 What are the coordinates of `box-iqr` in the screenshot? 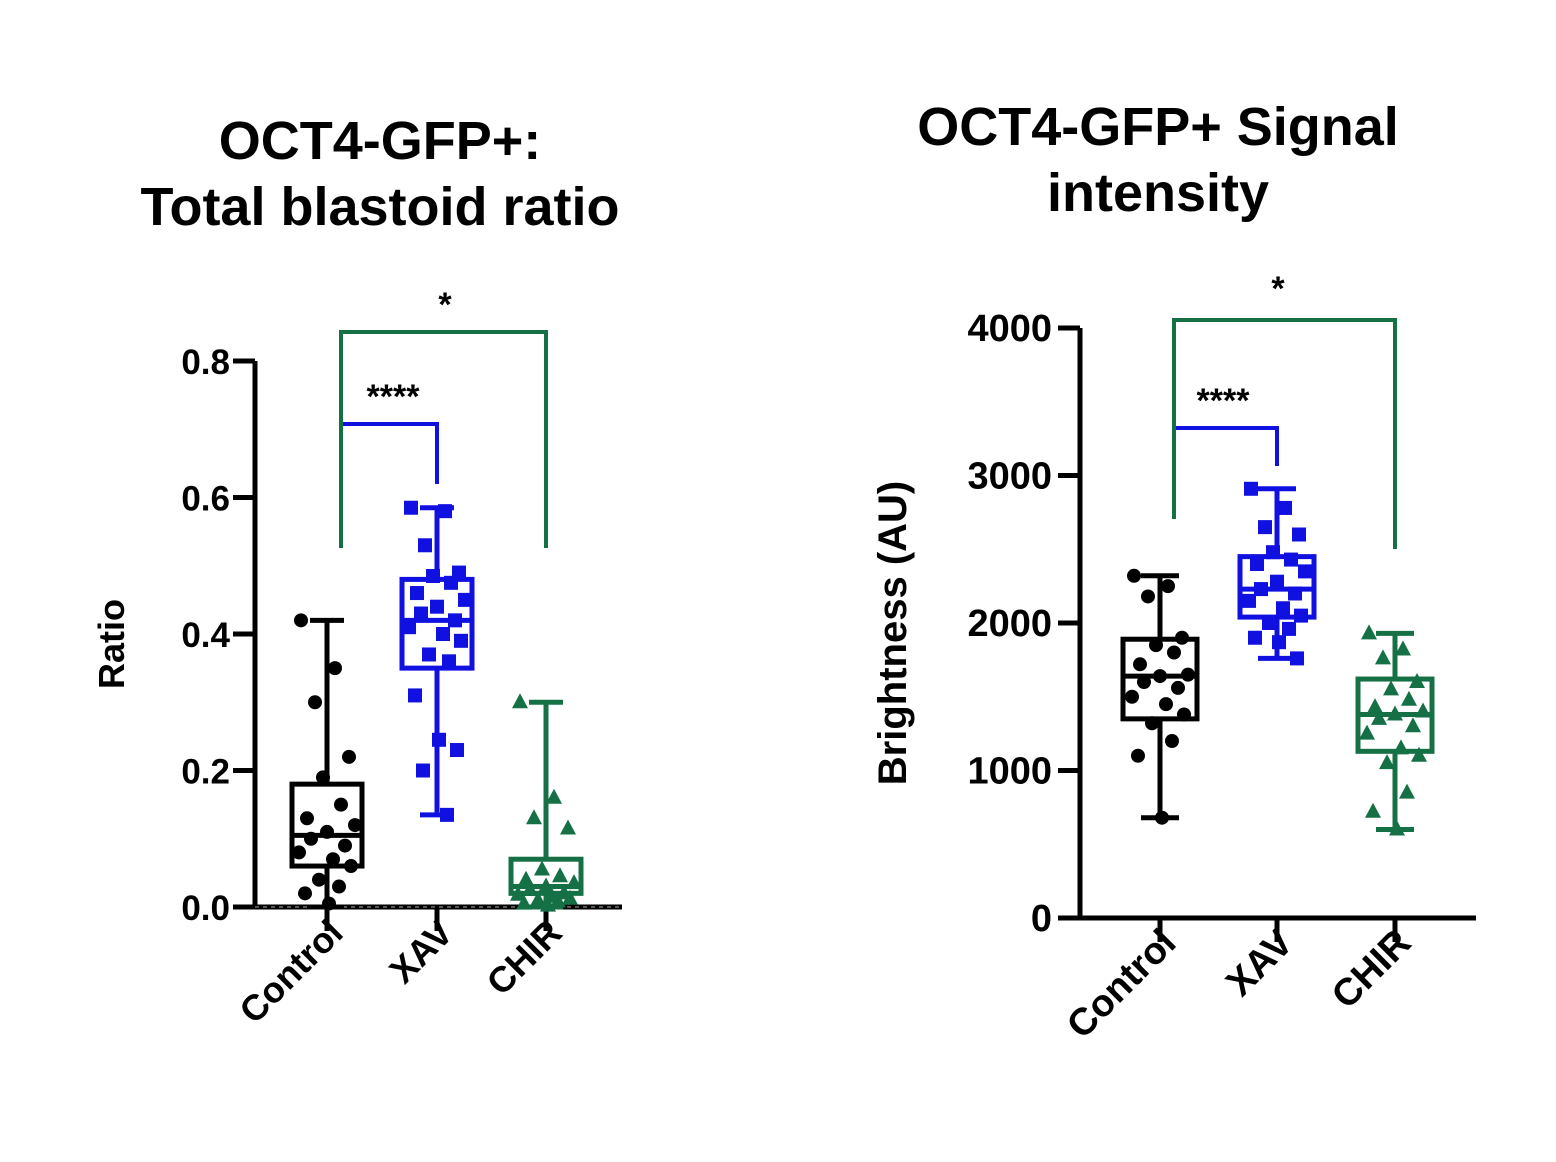 It's located at (546, 876).